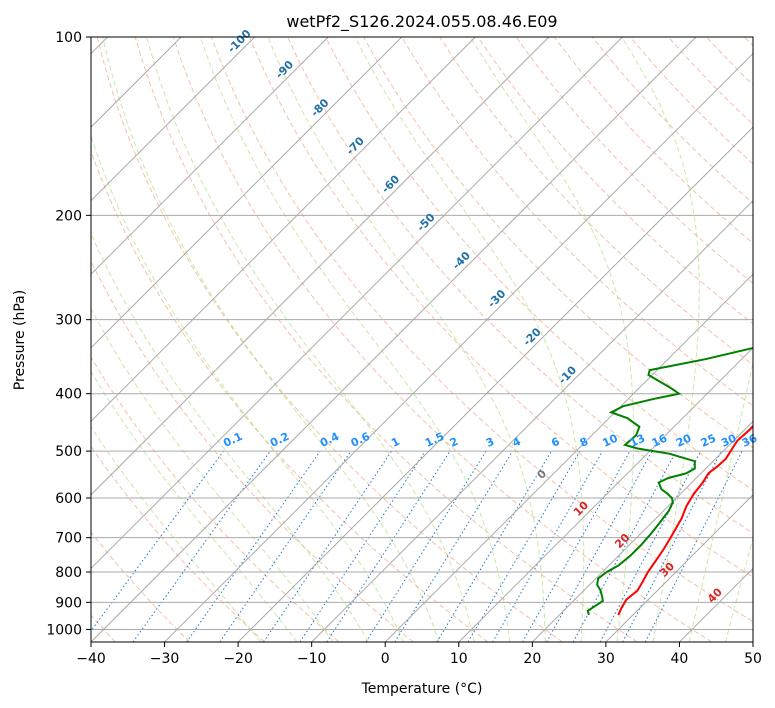  Describe the element at coordinates (239, 41) in the screenshot. I see `isotherm-label: -100` at that location.